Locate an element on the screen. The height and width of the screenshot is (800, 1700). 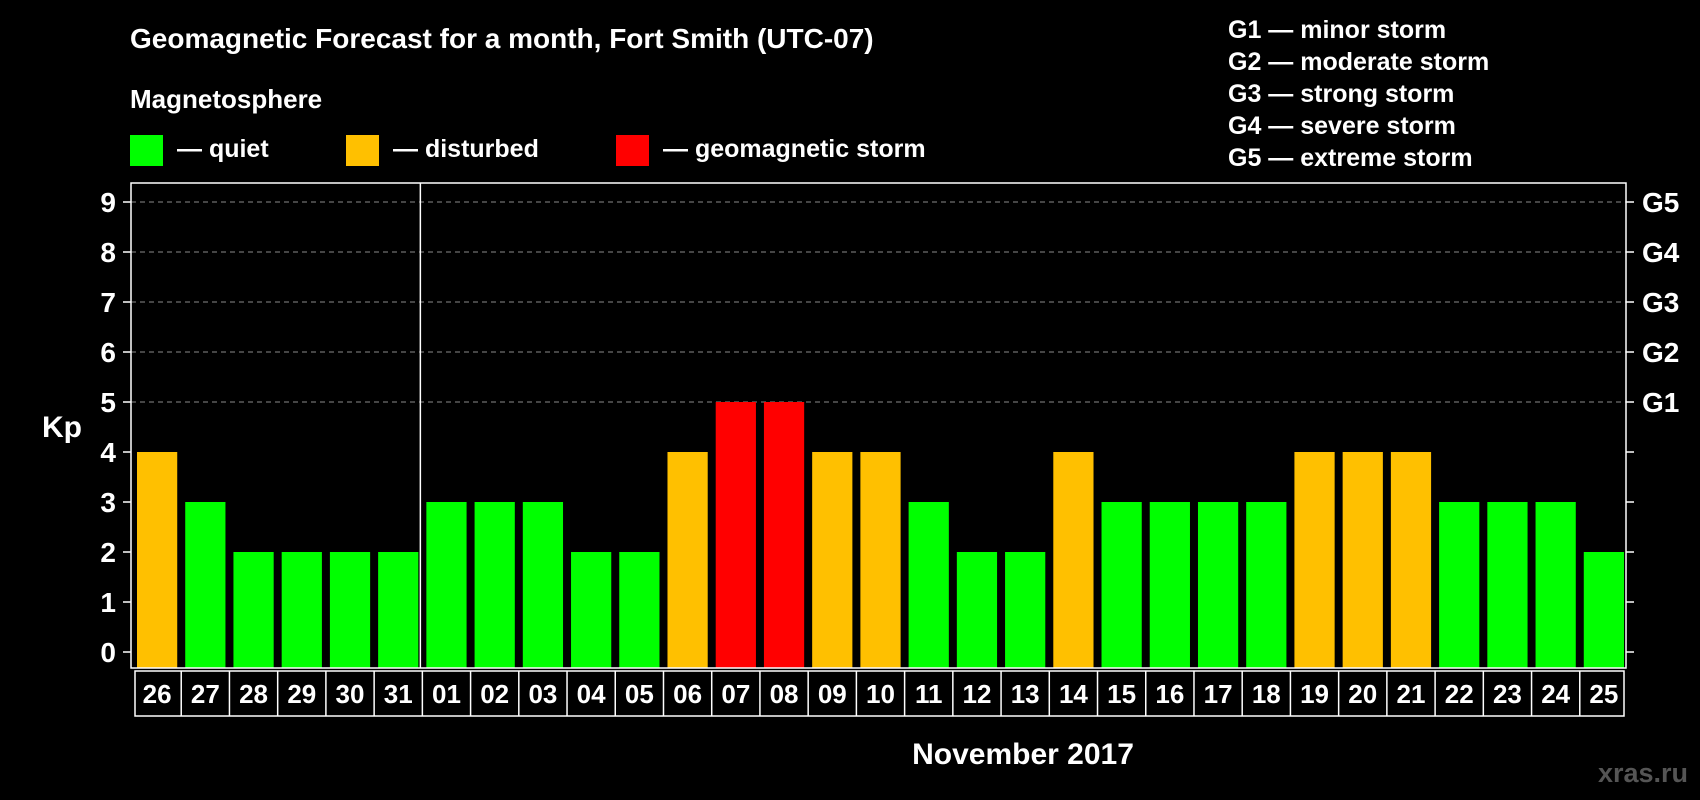
y-tick-label-5: 5 is located at coordinates (108, 402).